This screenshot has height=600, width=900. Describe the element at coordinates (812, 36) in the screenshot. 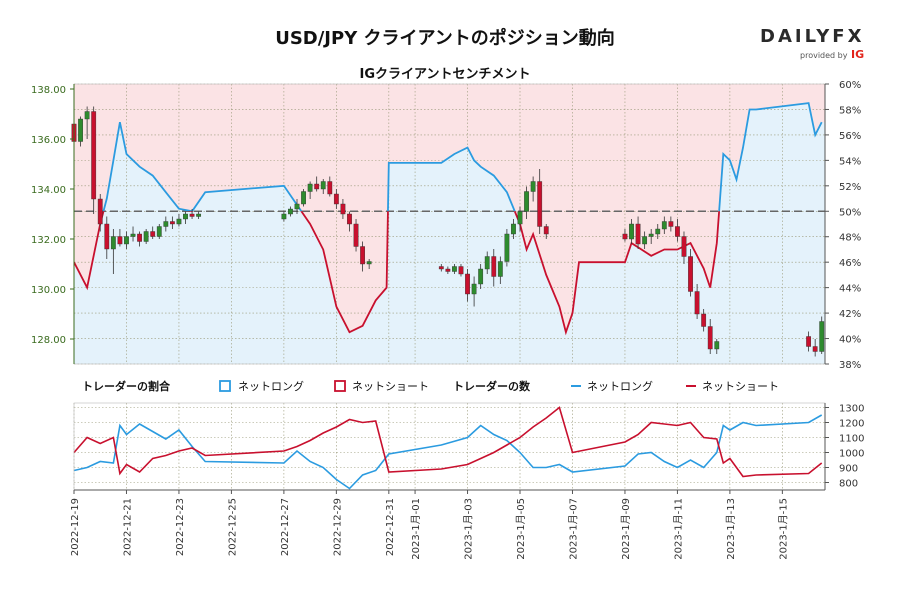

I see `logo-brand: DAILYFX` at that location.